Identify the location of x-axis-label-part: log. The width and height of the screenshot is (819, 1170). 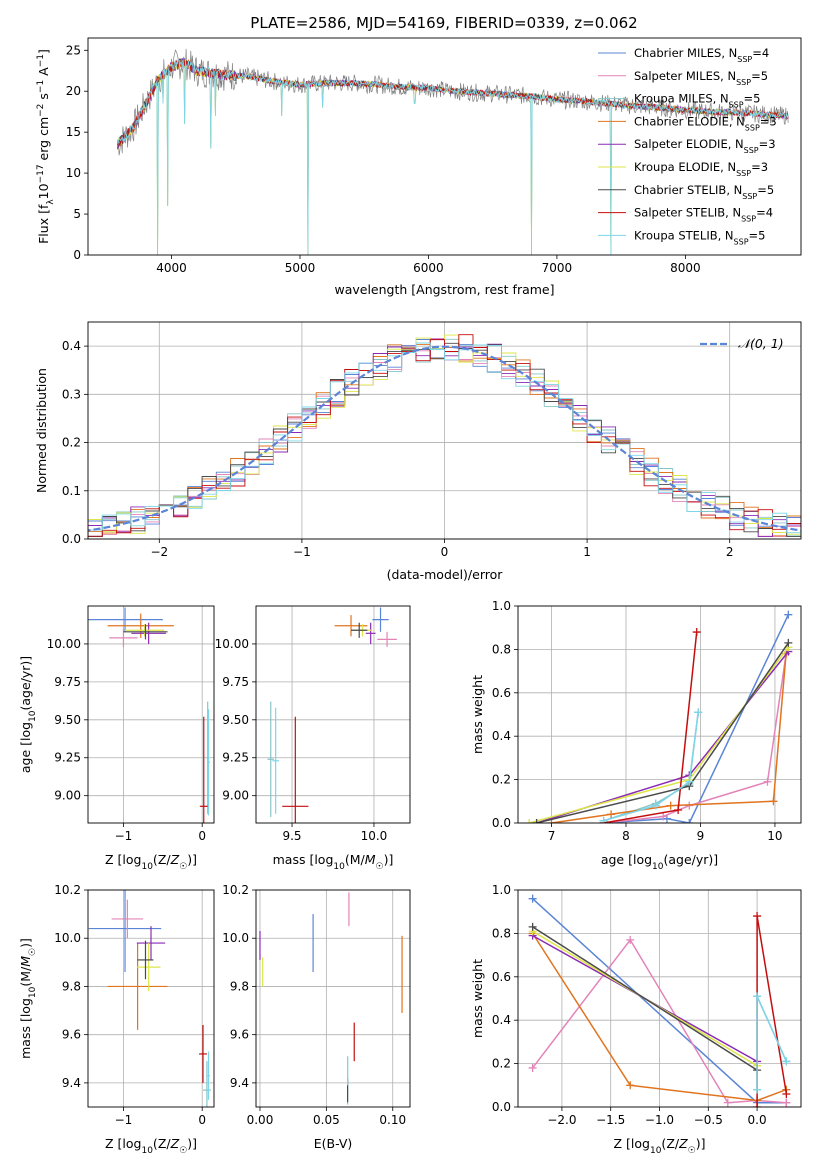
(131, 1143).